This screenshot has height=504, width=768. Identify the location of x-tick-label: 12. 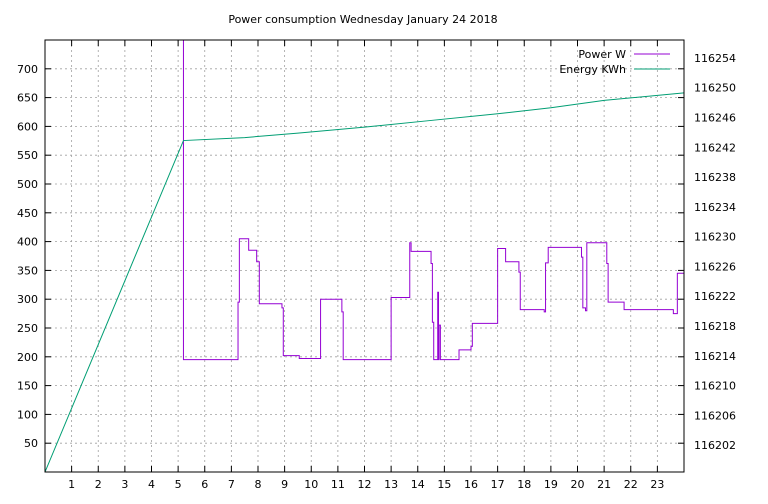
(365, 484).